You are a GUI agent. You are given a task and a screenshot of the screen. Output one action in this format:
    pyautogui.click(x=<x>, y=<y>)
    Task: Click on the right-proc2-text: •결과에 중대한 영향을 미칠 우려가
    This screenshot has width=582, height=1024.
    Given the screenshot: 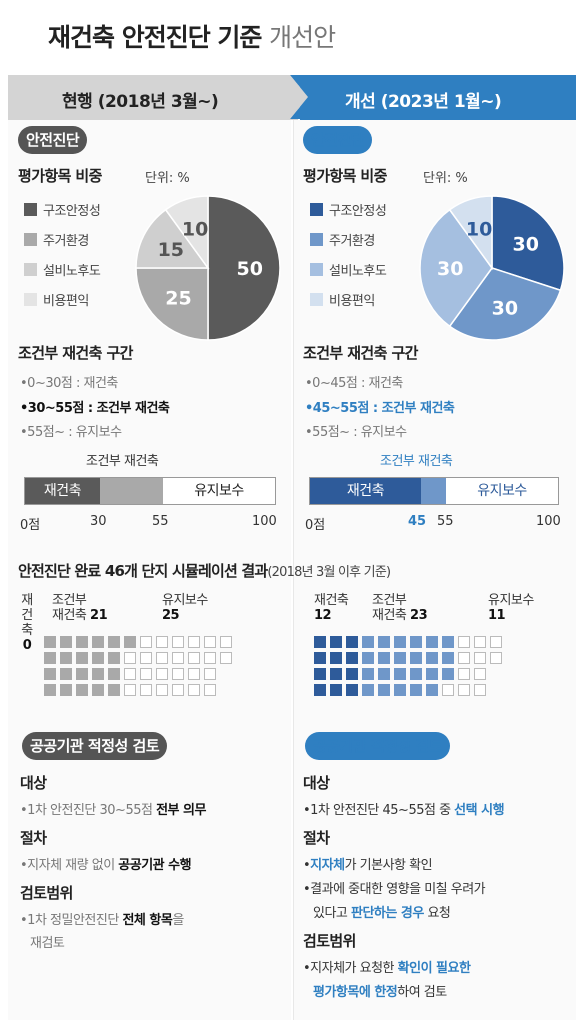 What is the action you would take?
    pyautogui.click(x=394, y=889)
    